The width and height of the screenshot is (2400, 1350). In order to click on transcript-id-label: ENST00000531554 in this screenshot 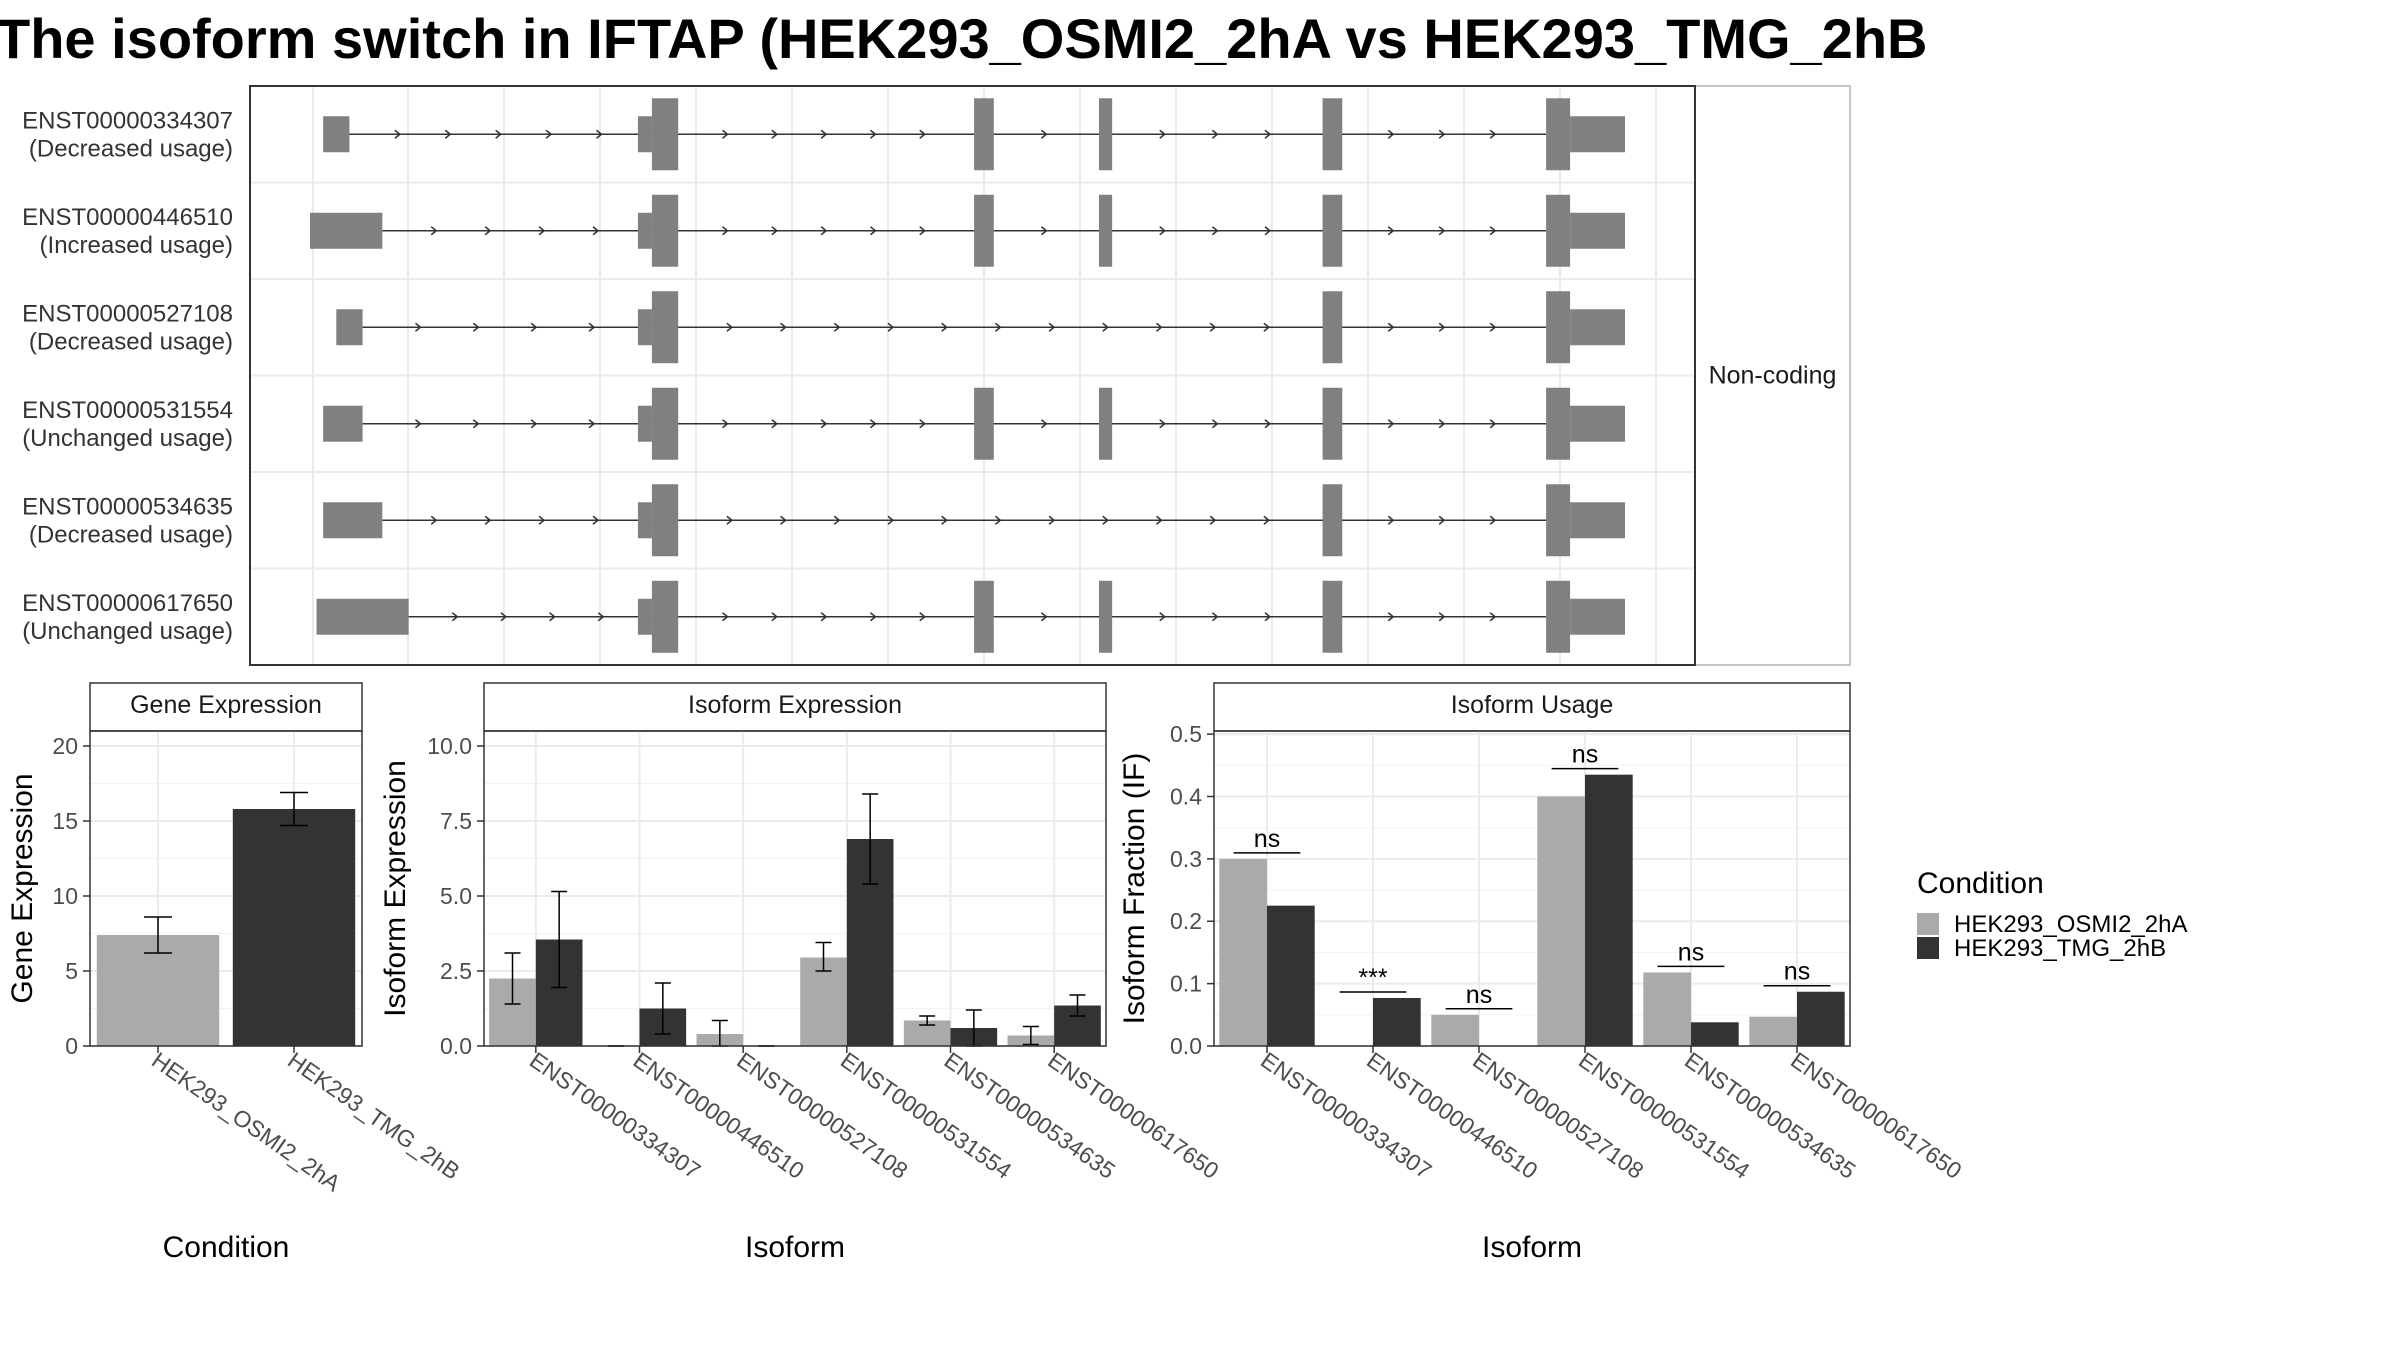, I will do `click(127, 410)`.